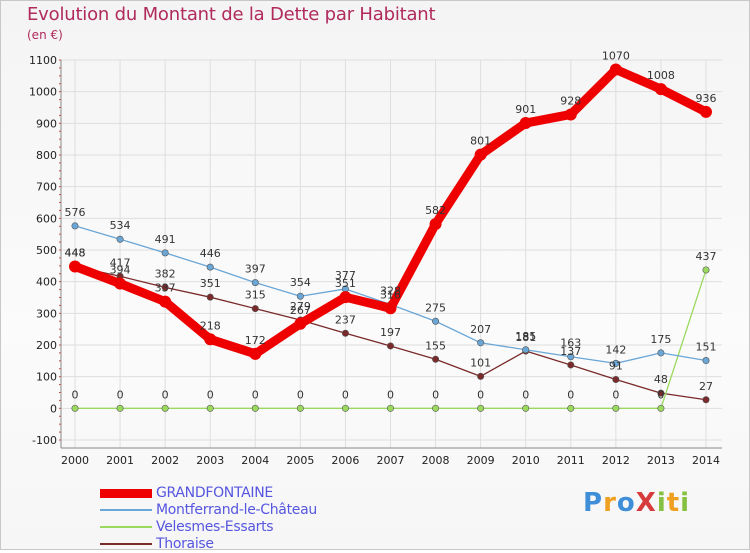  Describe the element at coordinates (616, 56) in the screenshot. I see `data-label: 1070` at that location.